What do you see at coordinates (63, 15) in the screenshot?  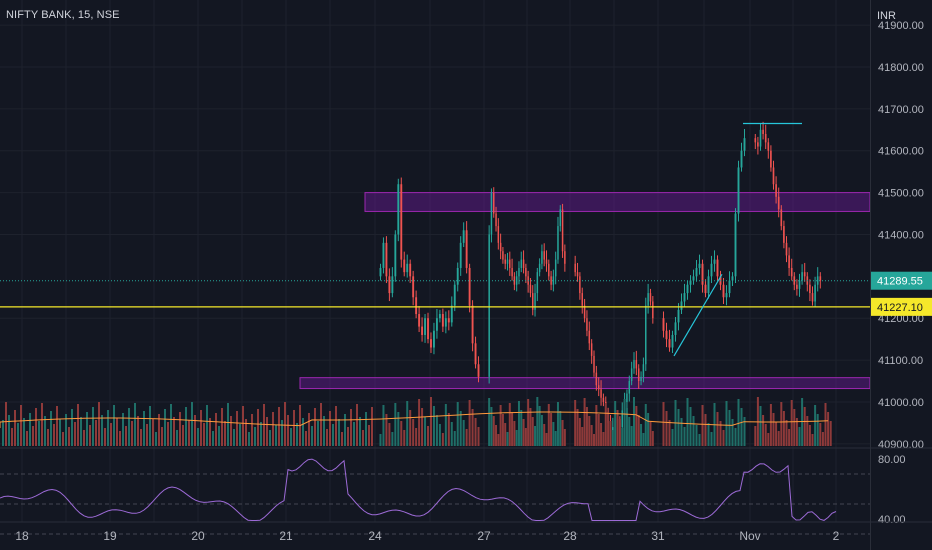 I see `symbol-title: NIFTY BANK, 15, NSE` at bounding box center [63, 15].